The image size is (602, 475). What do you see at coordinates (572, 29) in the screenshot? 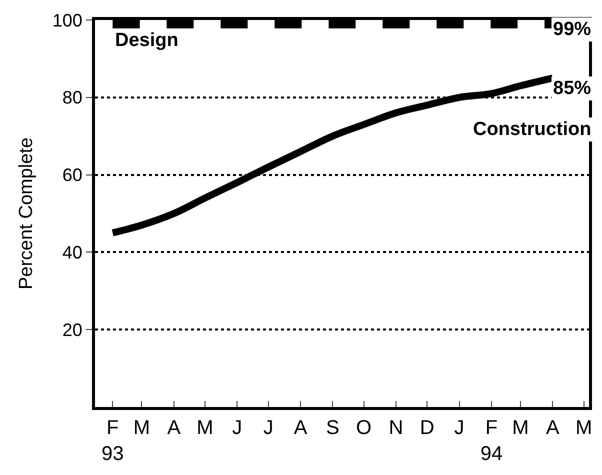
I see `annotation: 99%` at bounding box center [572, 29].